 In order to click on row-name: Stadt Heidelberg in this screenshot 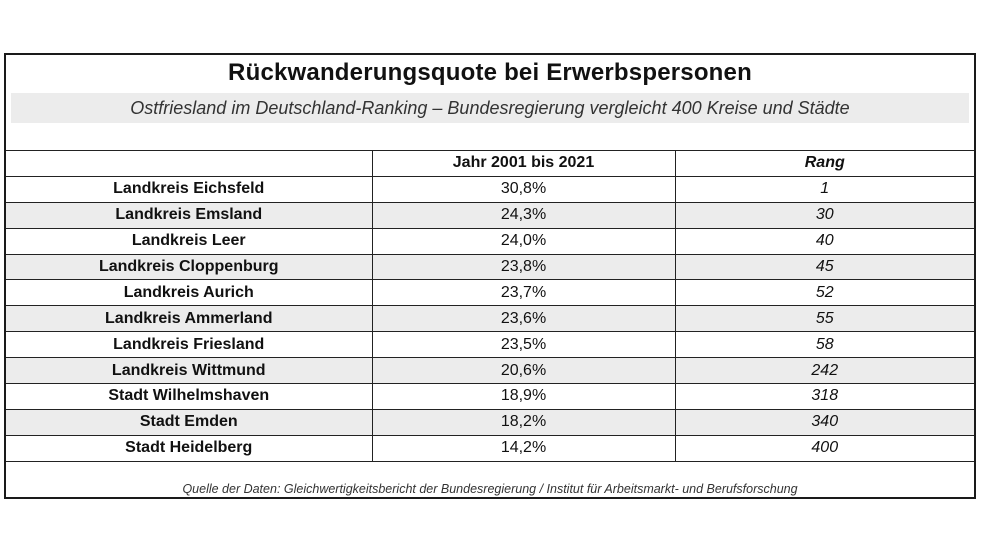, I will do `click(189, 448)`.